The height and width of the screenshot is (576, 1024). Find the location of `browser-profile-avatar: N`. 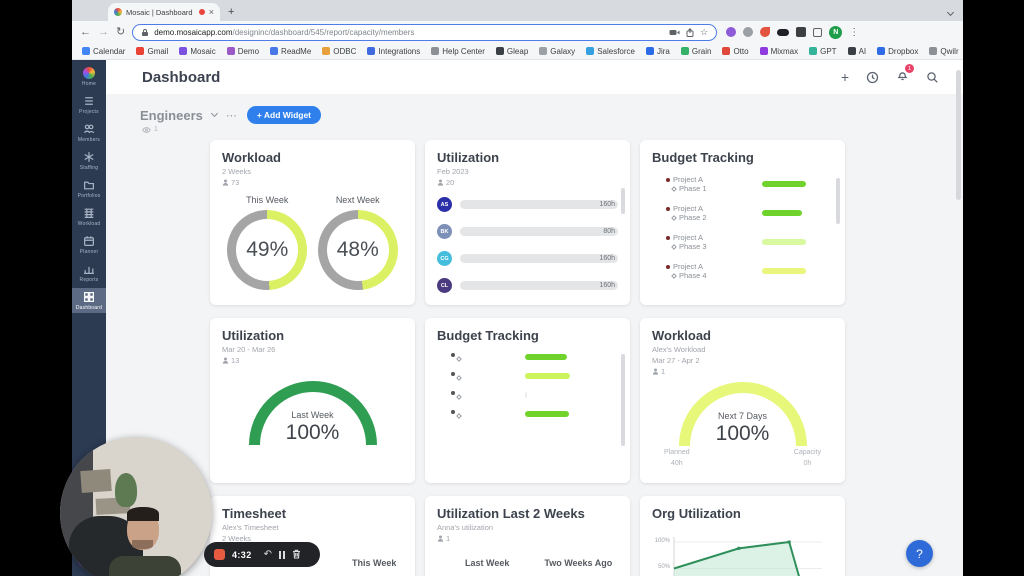

browser-profile-avatar: N is located at coordinates (836, 32).